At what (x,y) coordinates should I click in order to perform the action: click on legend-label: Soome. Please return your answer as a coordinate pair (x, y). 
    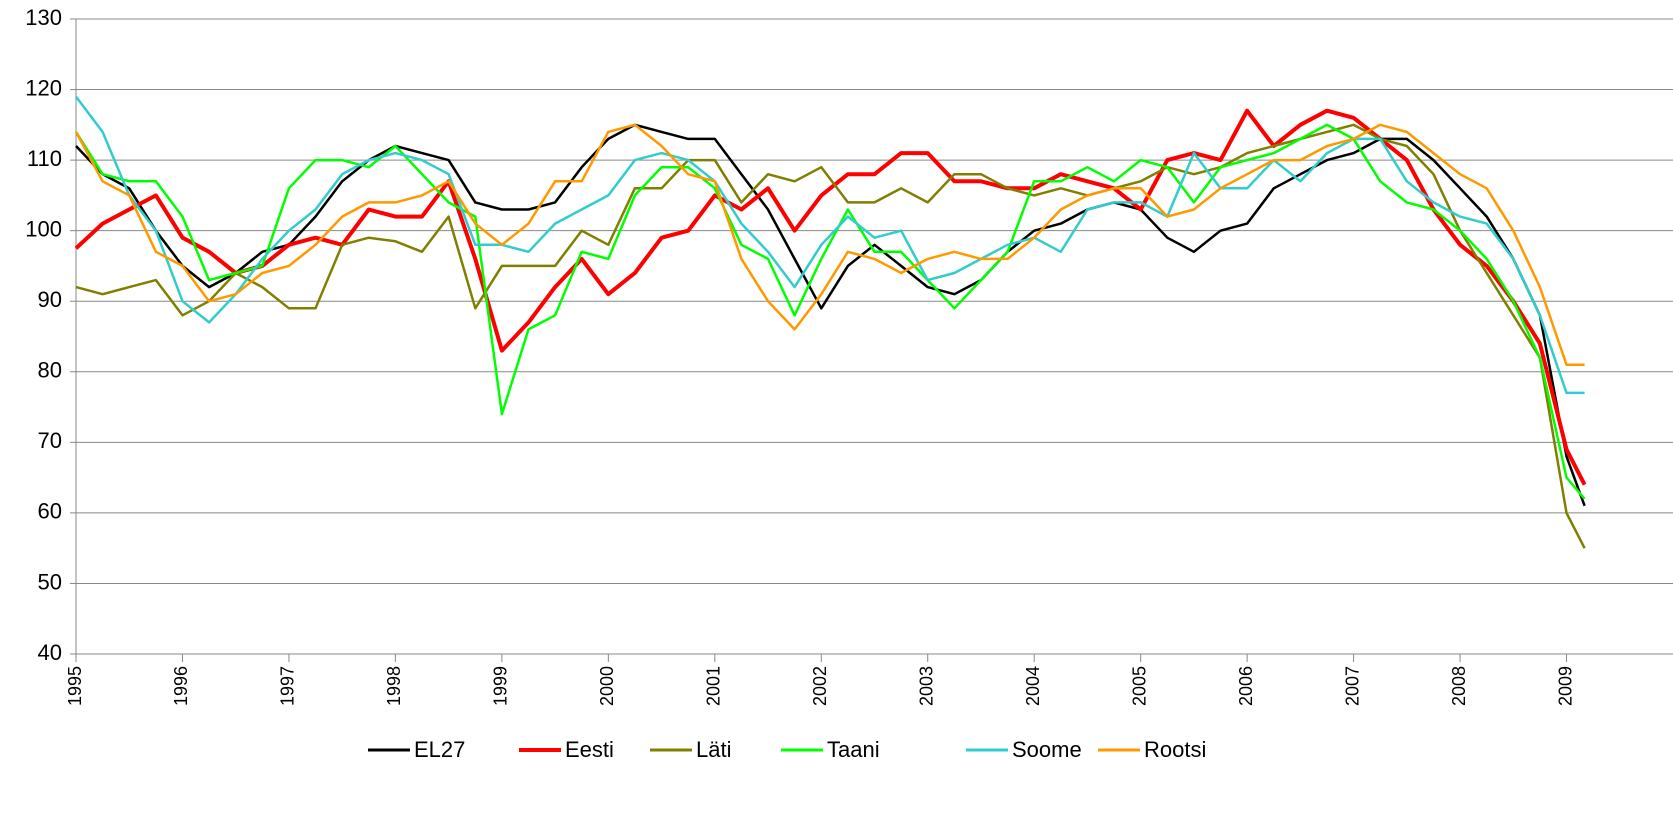
    Looking at the image, I should click on (1047, 749).